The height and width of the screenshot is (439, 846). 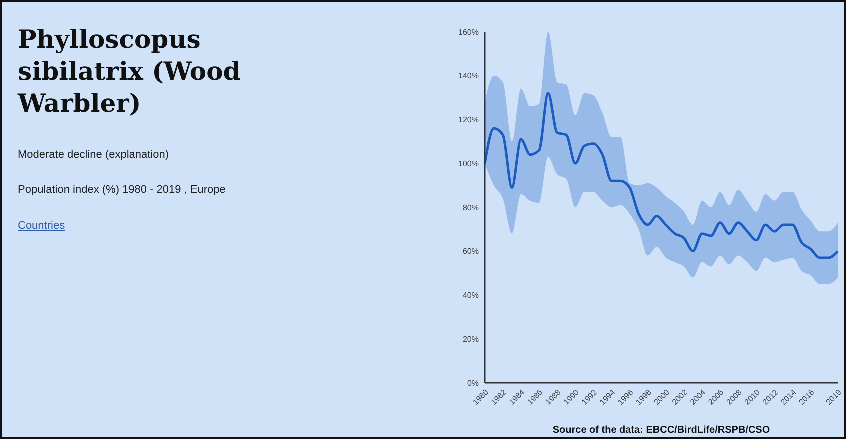 I want to click on source-note: Source of the data: EBCC/BirdLife/RSPB/CSO, so click(x=661, y=430).